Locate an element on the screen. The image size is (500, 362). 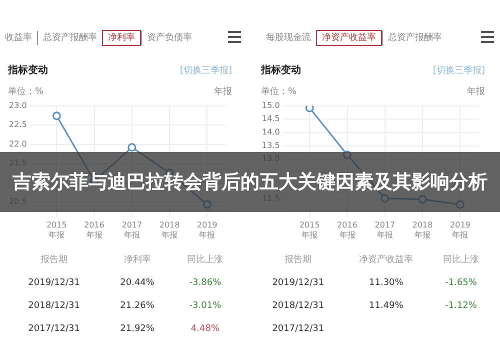
text: 21.92% is located at coordinates (137, 329).